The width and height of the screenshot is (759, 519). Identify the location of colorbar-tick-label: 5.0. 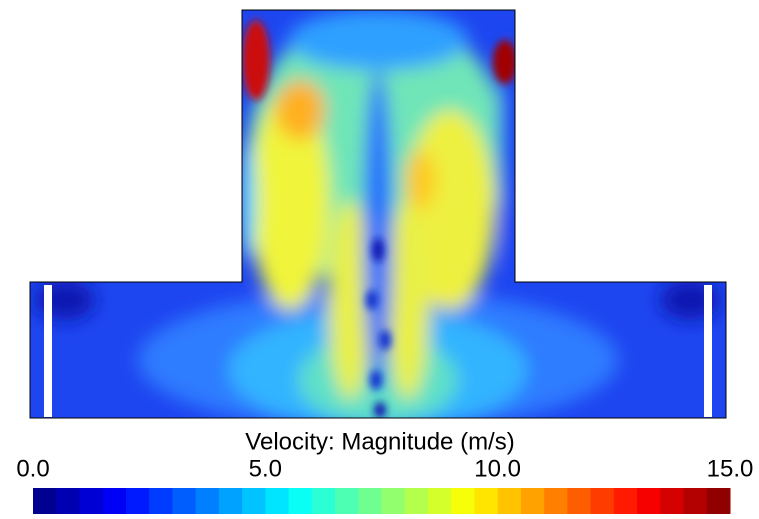
(265, 468).